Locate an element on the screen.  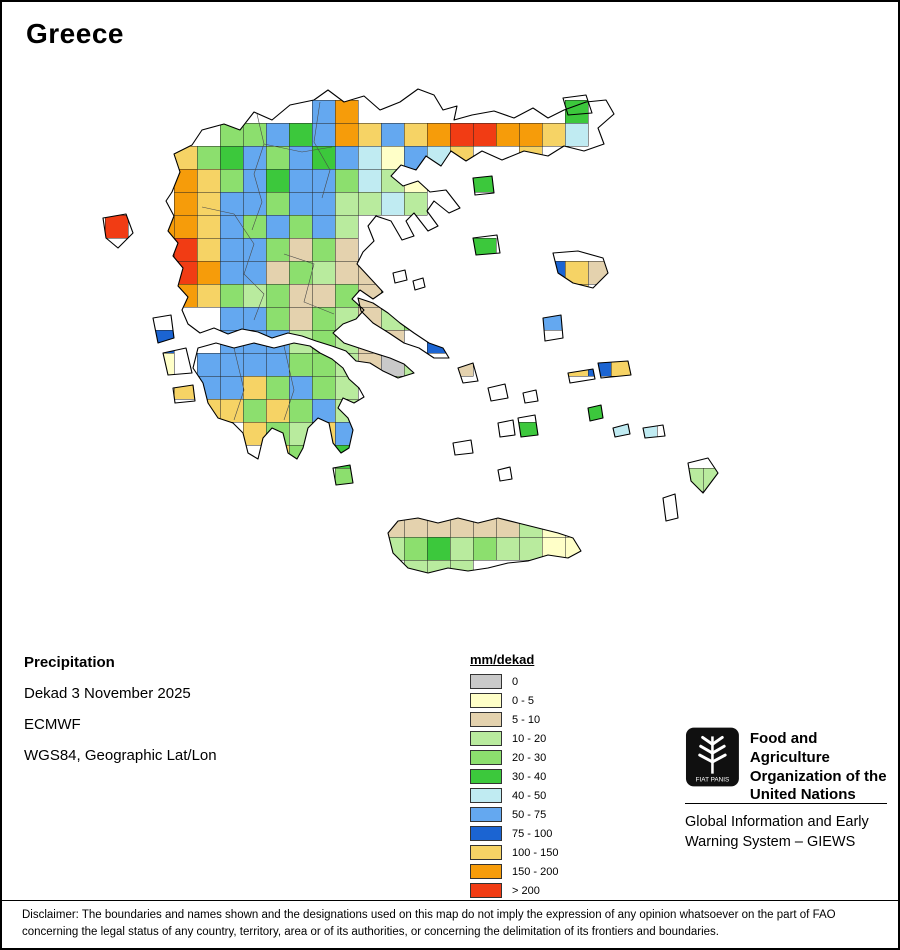
legend-item: > 200 is located at coordinates (514, 890).